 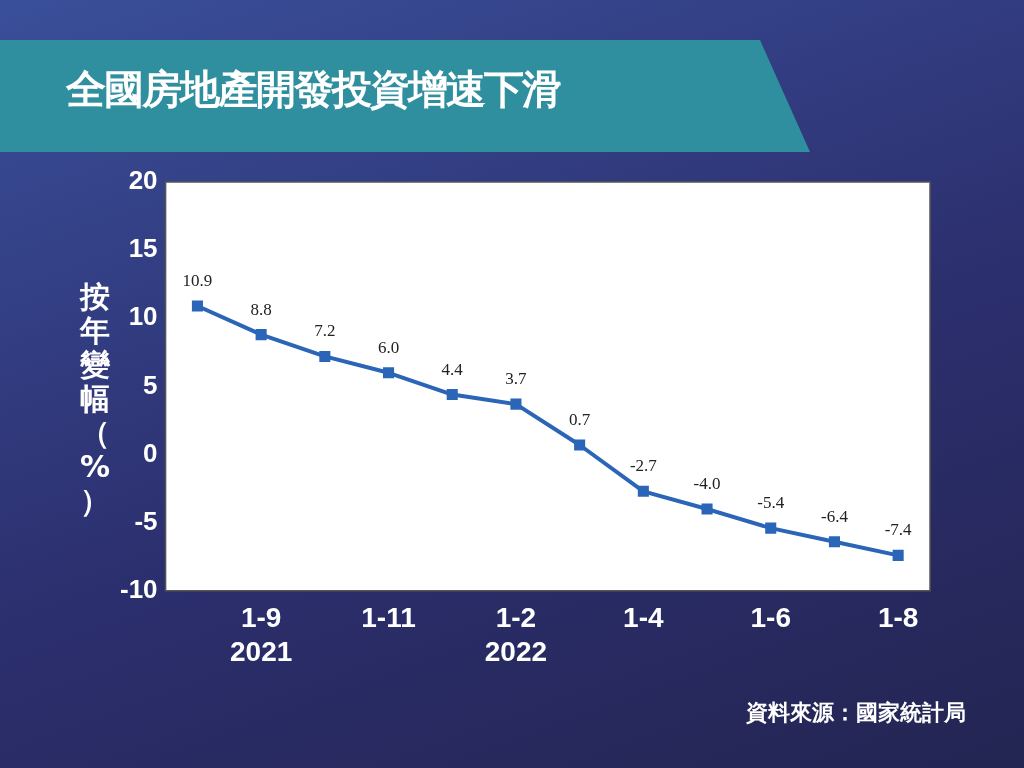 I want to click on source-note: 資料來源：國家統計局, so click(x=856, y=713).